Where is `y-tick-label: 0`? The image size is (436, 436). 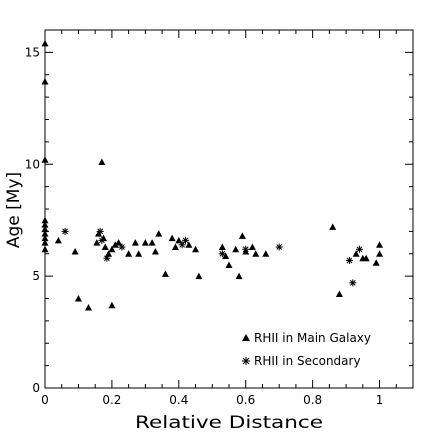 y-tick-label: 0 is located at coordinates (36, 388).